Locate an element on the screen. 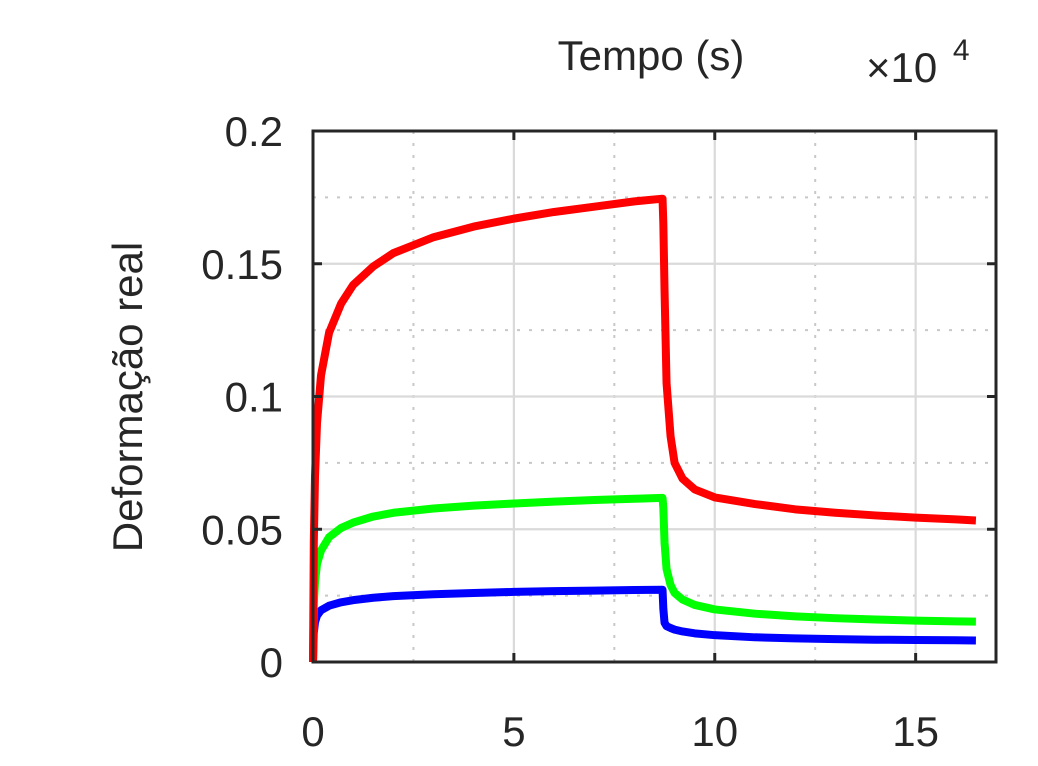 This screenshot has width=1038, height=766. x-axis-multiplier: ×10 4 is located at coordinates (918, 62).